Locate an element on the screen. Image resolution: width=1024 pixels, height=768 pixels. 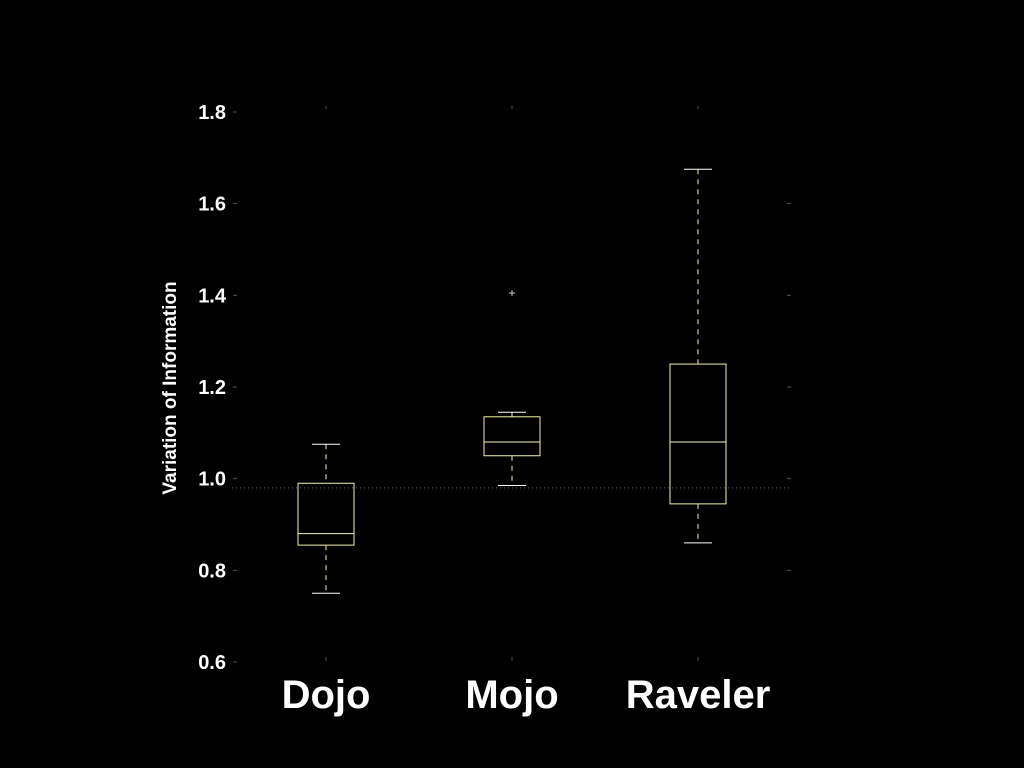
y-axis-label: Variation of Information is located at coordinates (170, 387).